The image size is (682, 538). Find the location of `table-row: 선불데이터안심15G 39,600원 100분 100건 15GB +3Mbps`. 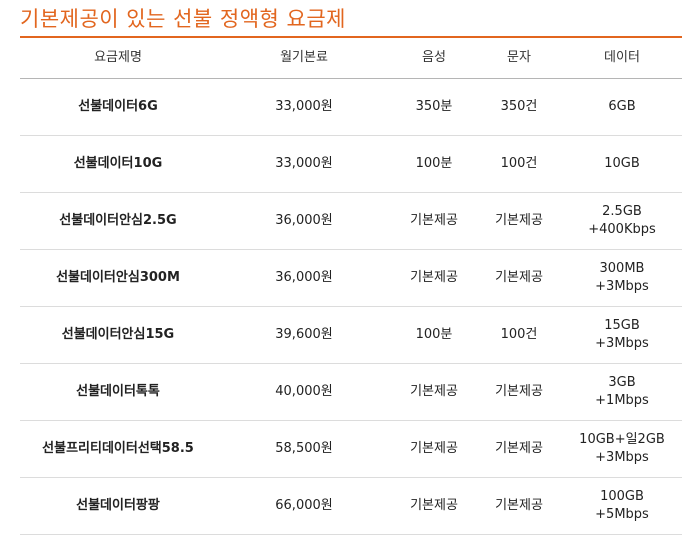

table-row: 선불데이터안심15G 39,600원 100분 100건 15GB +3Mbps is located at coordinates (351, 335).